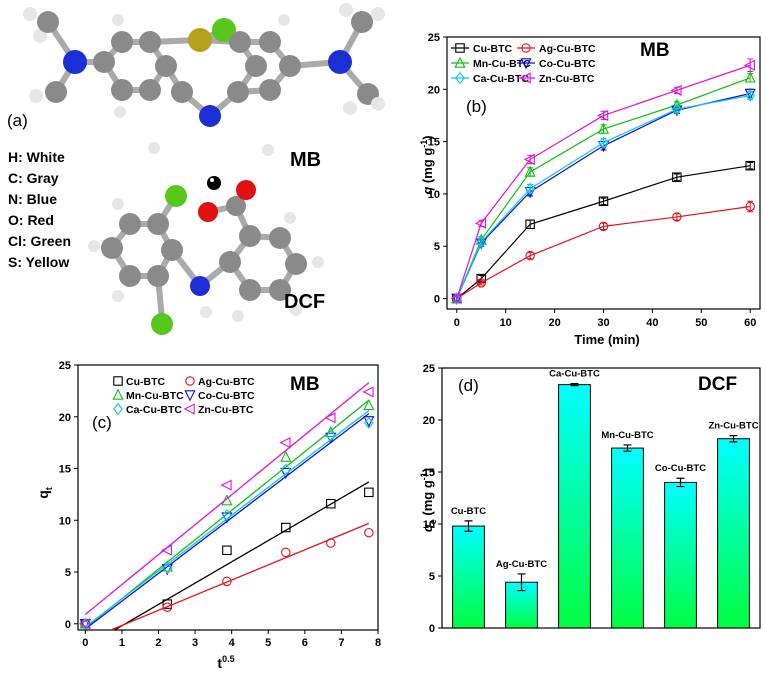 Image resolution: width=766 pixels, height=677 pixels. What do you see at coordinates (36, 157) in the screenshot?
I see `atom-legend-h: H: White` at bounding box center [36, 157].